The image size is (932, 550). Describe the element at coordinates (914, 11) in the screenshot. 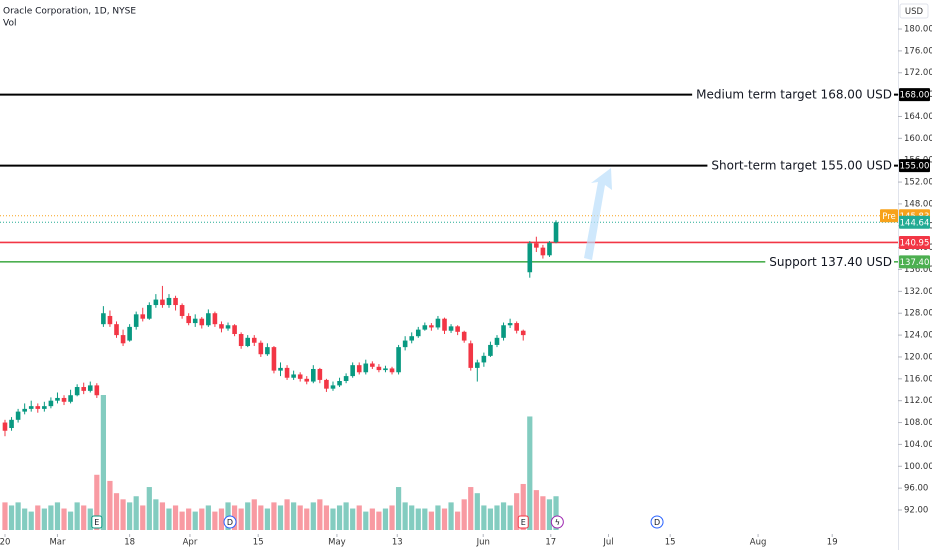

I see `currency-box` at that location.